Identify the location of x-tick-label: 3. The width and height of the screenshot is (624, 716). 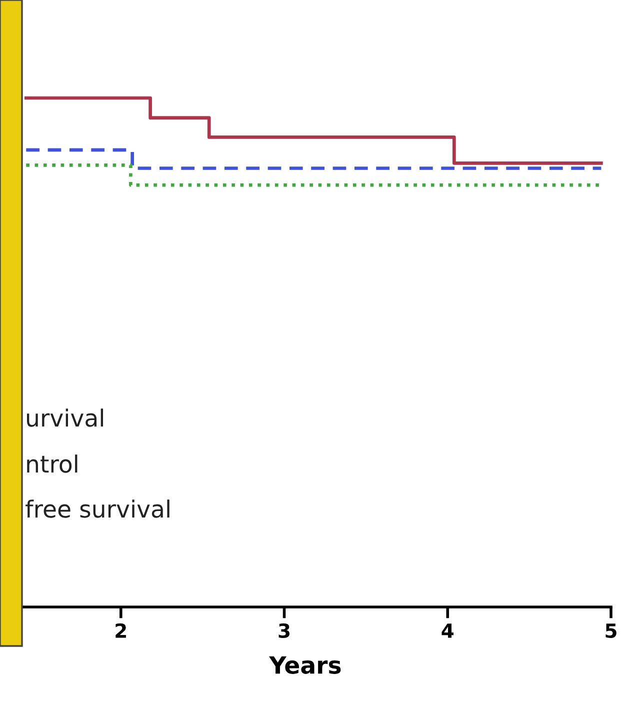
(284, 630).